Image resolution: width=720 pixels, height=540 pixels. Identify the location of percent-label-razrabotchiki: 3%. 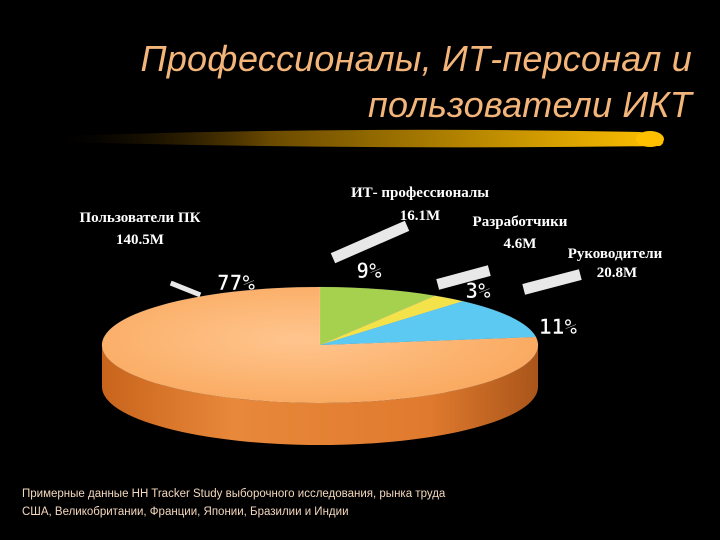
(478, 291).